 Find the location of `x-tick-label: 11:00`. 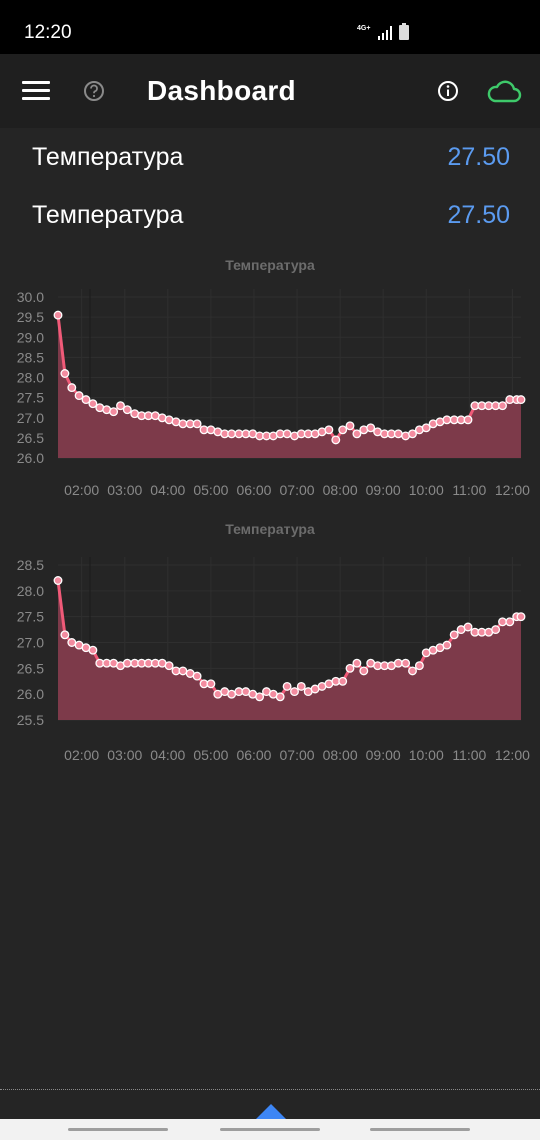

x-tick-label: 11:00 is located at coordinates (469, 490).